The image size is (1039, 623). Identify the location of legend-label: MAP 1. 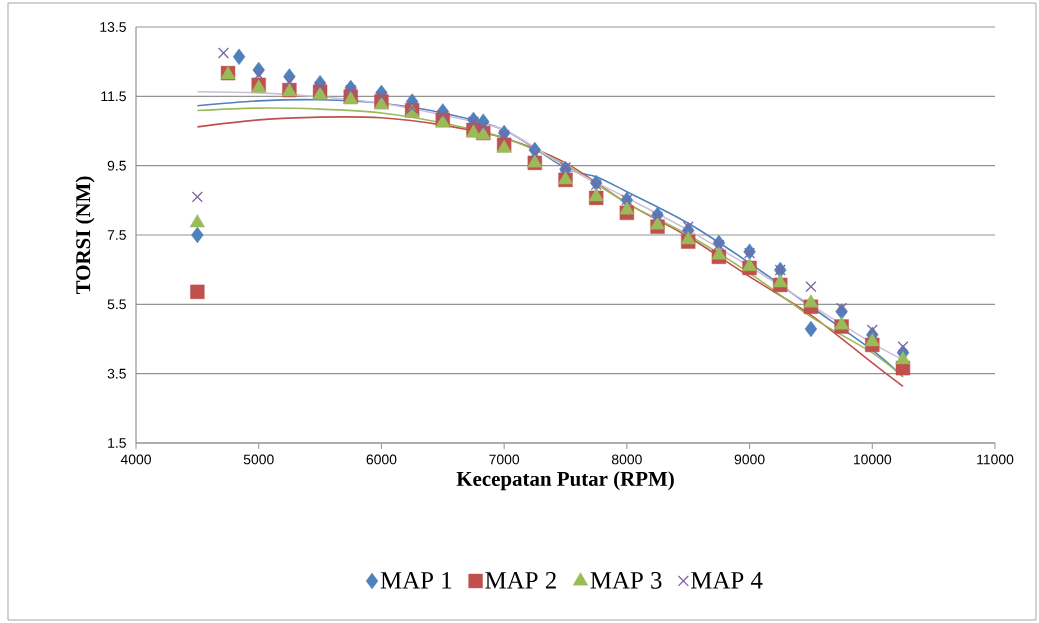
(416, 580).